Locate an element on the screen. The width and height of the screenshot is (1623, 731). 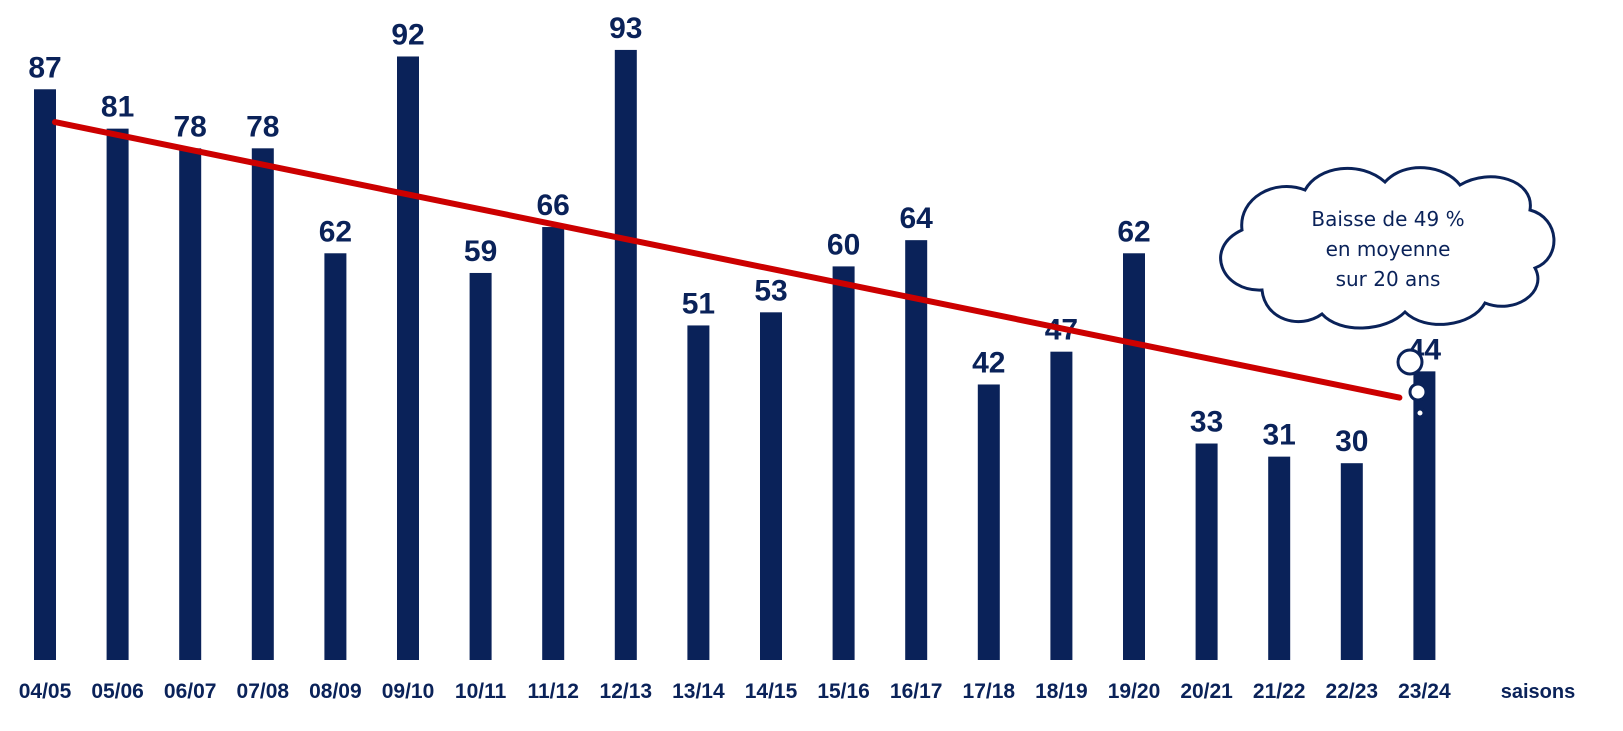
x-tick-label: 20/21 is located at coordinates (1206, 691).